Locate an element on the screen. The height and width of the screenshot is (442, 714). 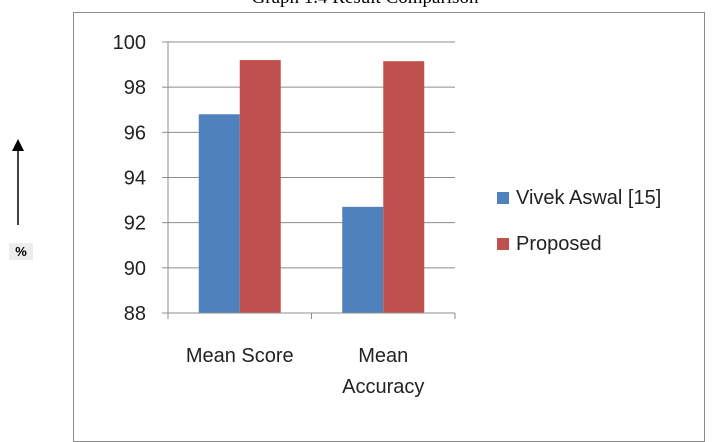
up-arrow-icon is located at coordinates (18, 182).